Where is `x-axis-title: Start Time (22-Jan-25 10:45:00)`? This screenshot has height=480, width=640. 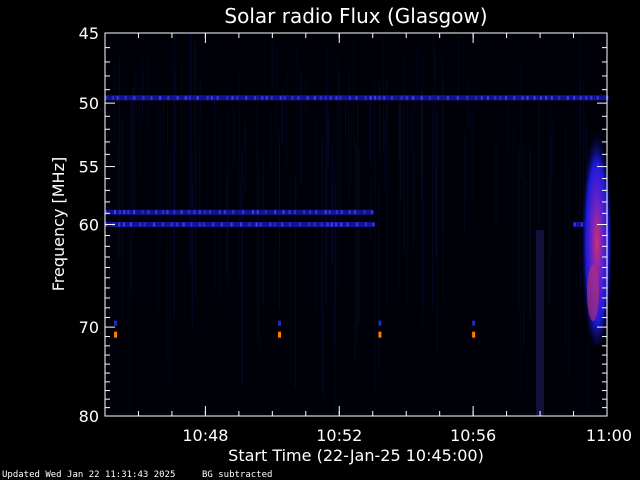
x-axis-title: Start Time (22-Jan-25 10:45:00) is located at coordinates (356, 455).